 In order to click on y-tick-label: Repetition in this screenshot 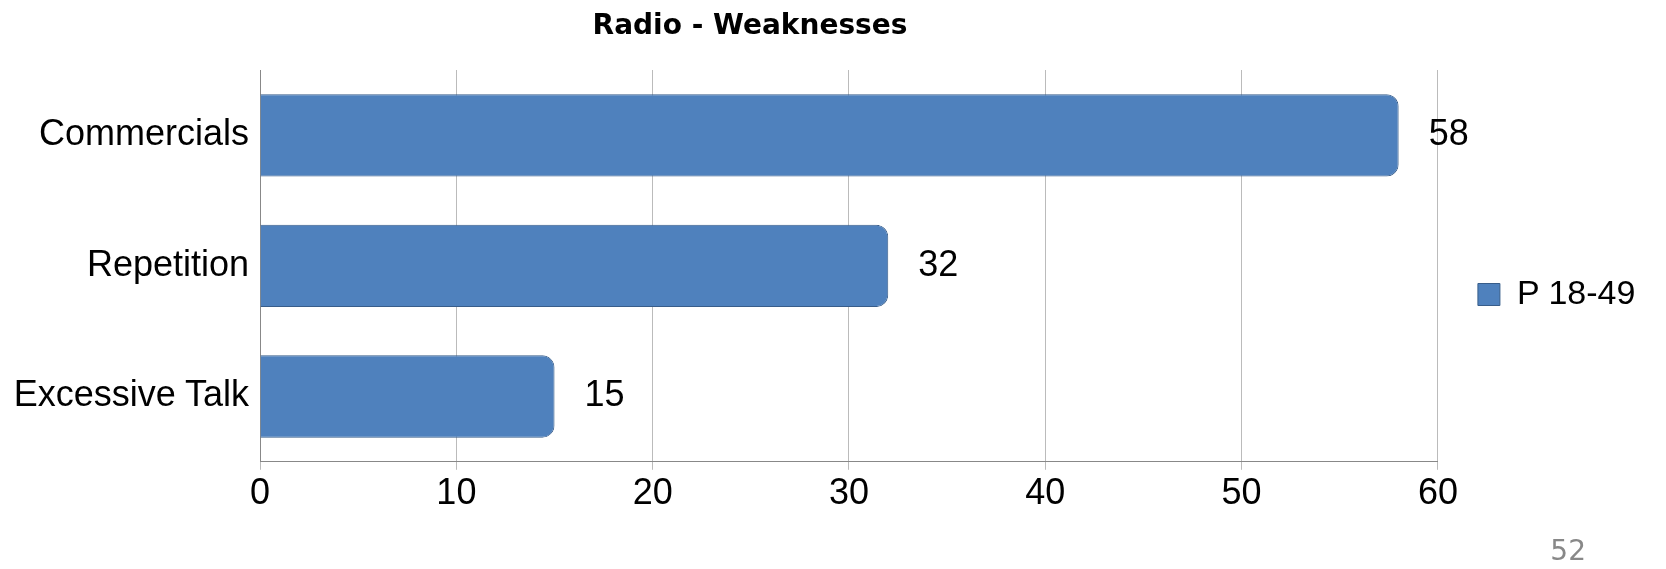, I will do `click(168, 263)`.